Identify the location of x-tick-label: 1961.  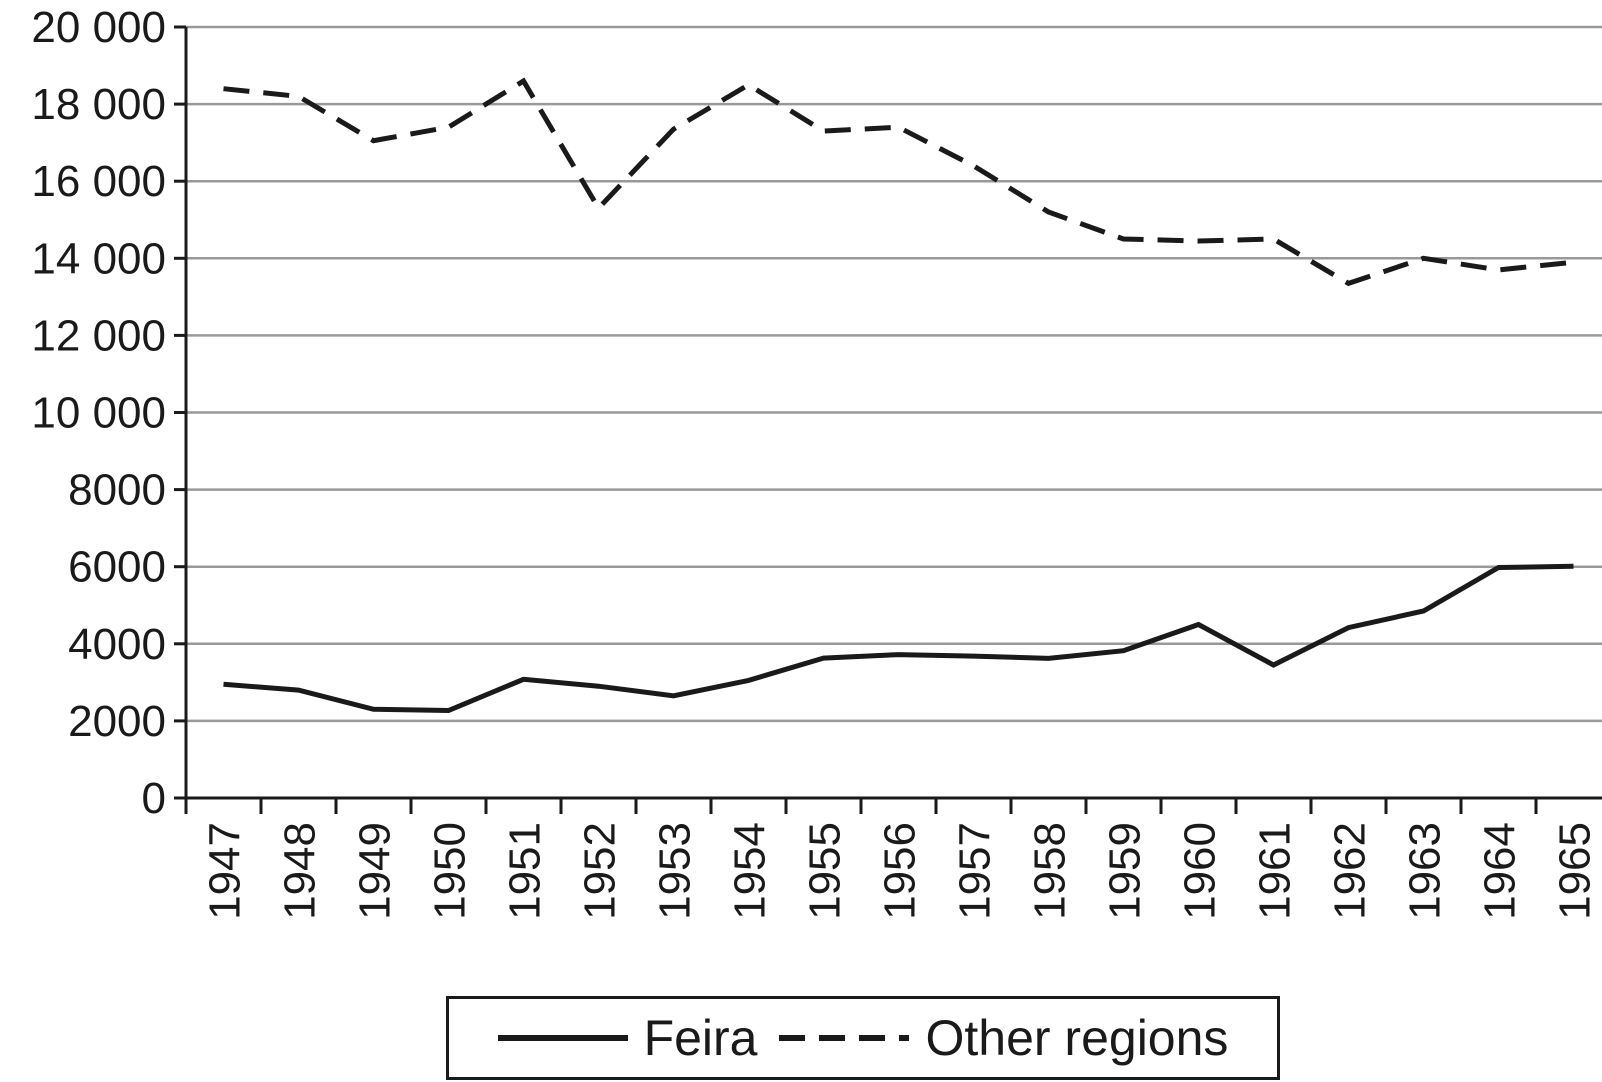
(1275, 871).